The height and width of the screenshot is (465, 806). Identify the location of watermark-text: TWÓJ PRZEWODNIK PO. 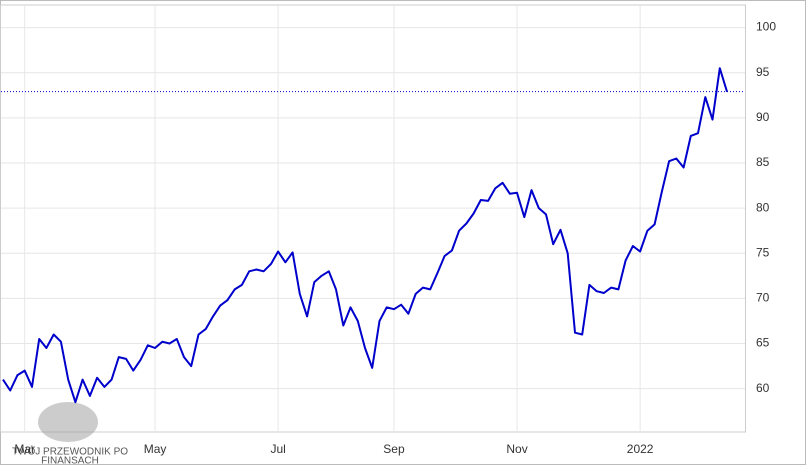
(70, 451).